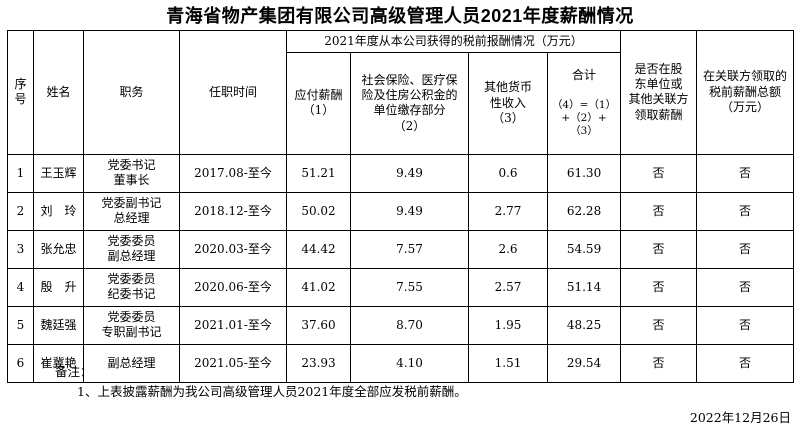  What do you see at coordinates (508, 173) in the screenshot?
I see `cell-other: 0.6` at bounding box center [508, 173].